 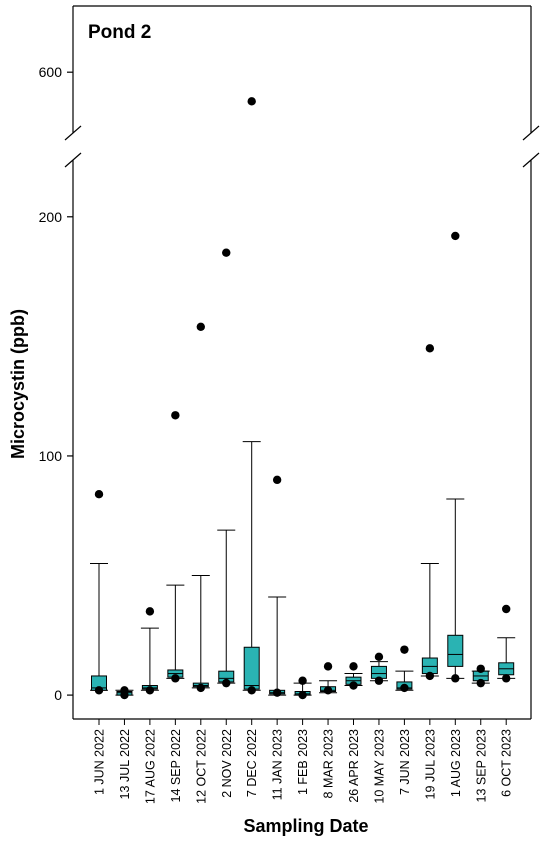 I want to click on x-tick-label: 1 AUG 2023, so click(x=456, y=763).